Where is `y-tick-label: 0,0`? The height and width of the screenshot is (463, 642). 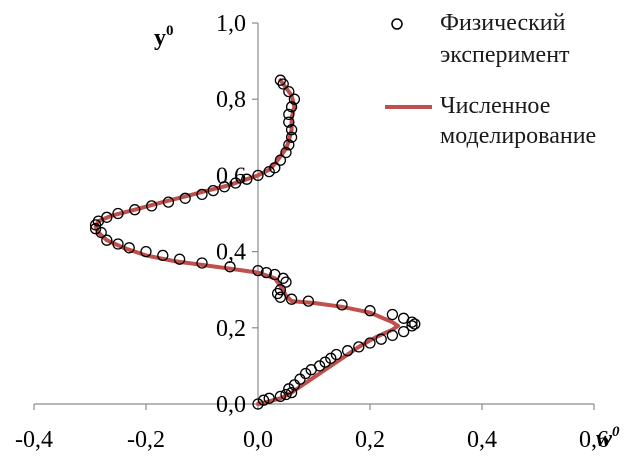 y-tick-label: 0,0 is located at coordinates (231, 405).